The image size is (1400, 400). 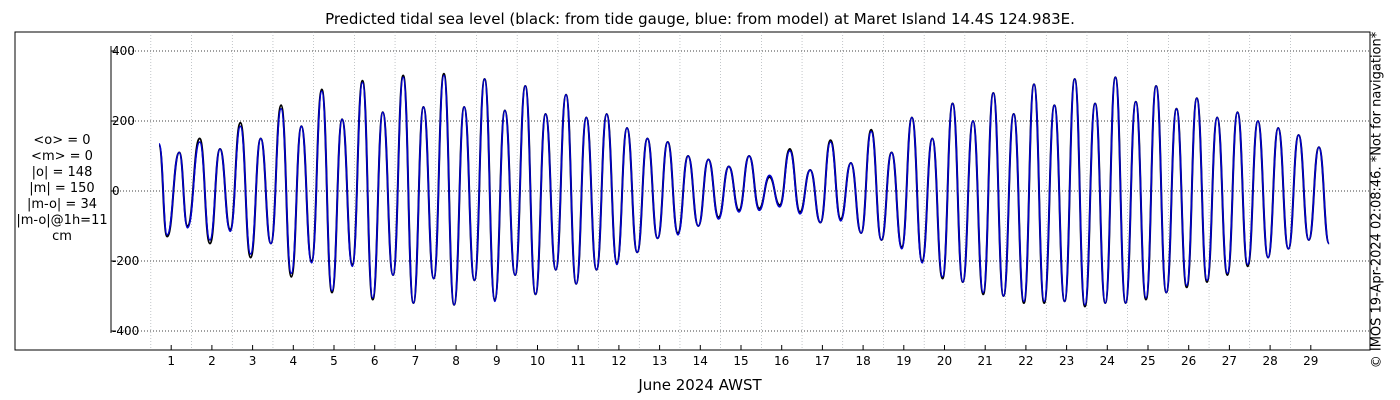 What do you see at coordinates (253, 361) in the screenshot?
I see `x-tick-label: 3` at bounding box center [253, 361].